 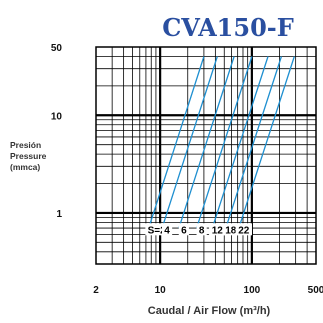 I want to click on y-tick-label: 10, so click(x=57, y=116).